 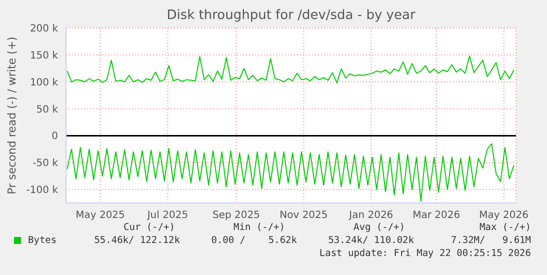 I want to click on x-tick-label: May 2026, so click(x=503, y=216).